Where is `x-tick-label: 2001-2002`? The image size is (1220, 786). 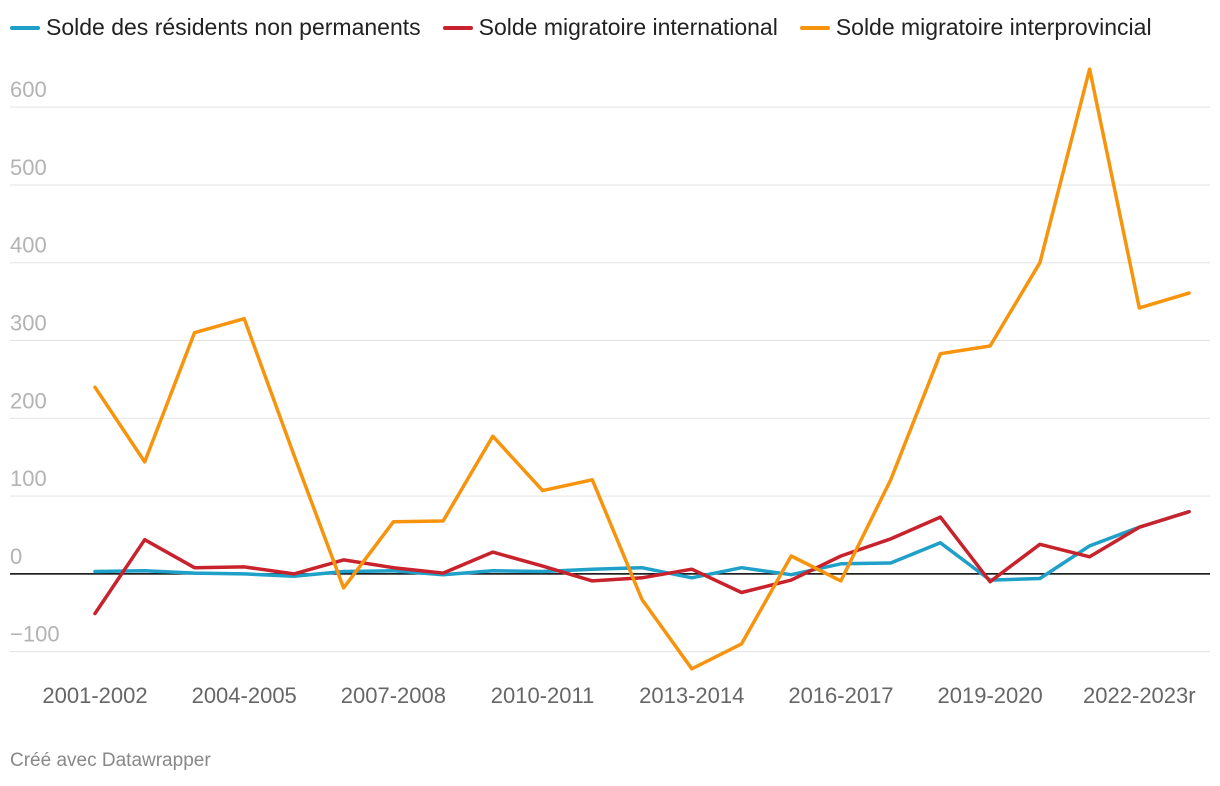
x-tick-label: 2001-2002 is located at coordinates (94, 695).